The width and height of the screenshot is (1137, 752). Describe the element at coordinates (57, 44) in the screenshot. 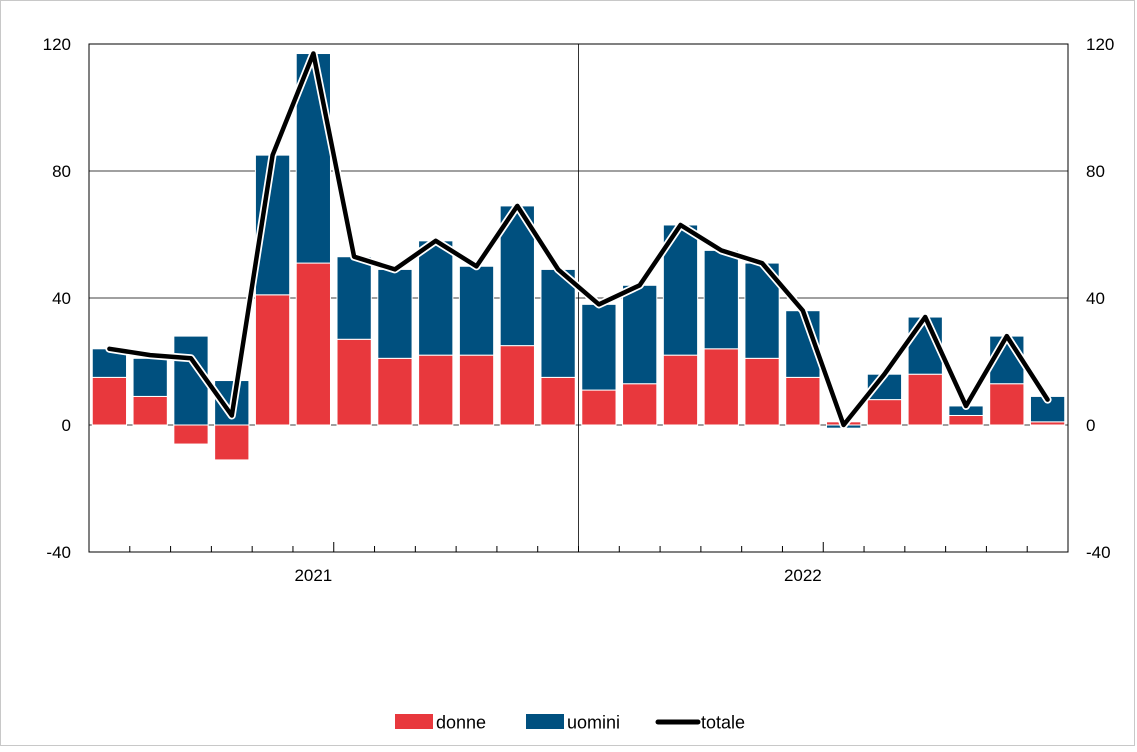

I see `y-tick-label-left: 120` at that location.